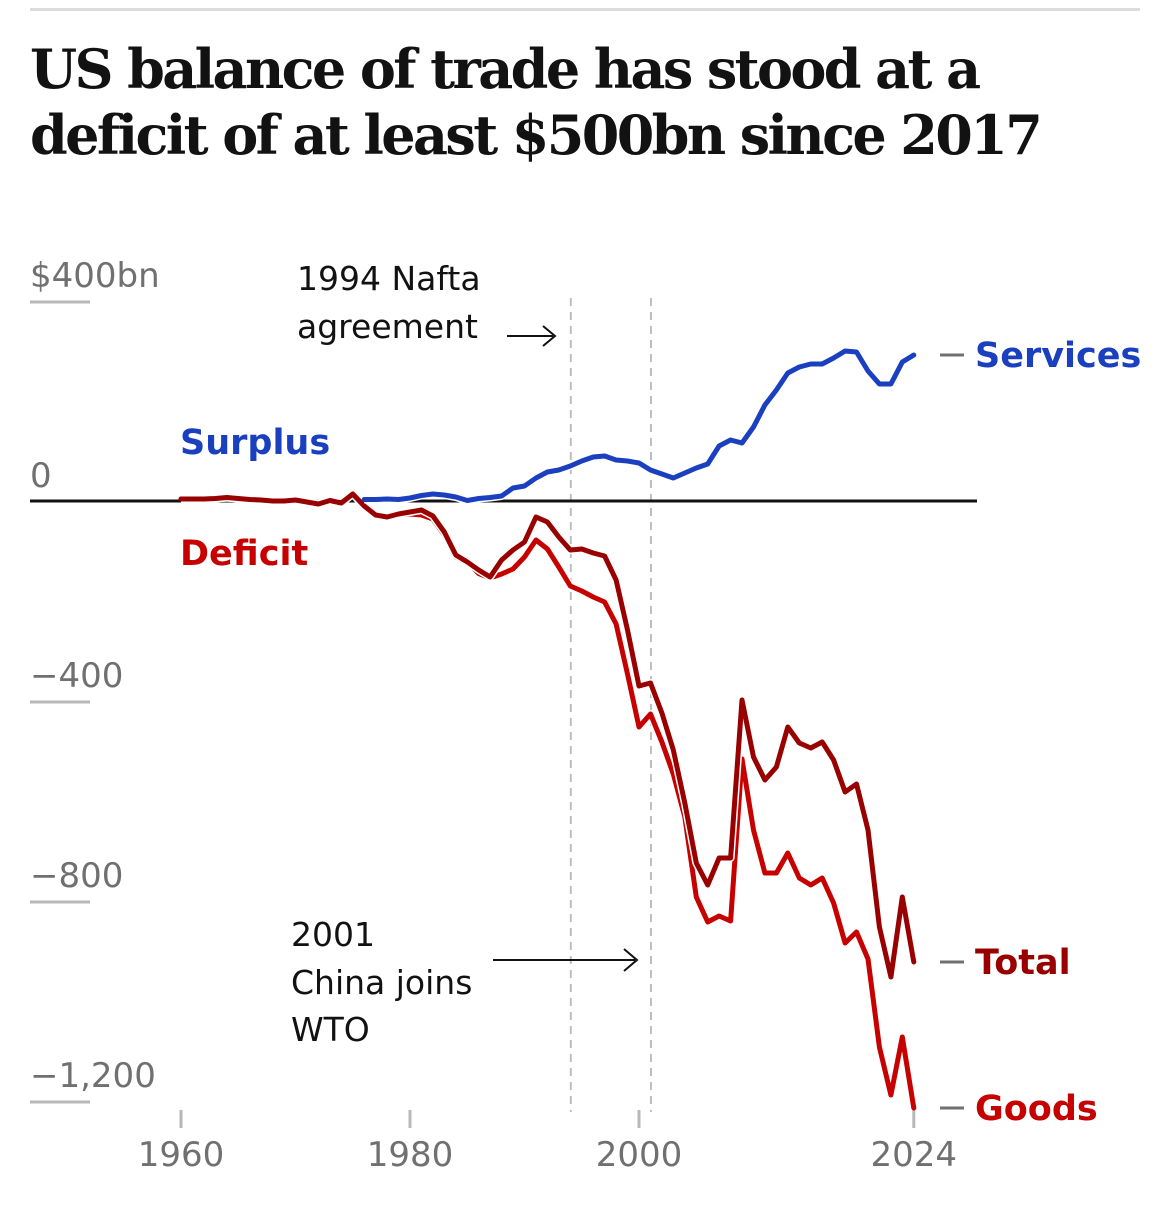  Describe the element at coordinates (244, 554) in the screenshot. I see `deficit-label: Deficit` at that location.